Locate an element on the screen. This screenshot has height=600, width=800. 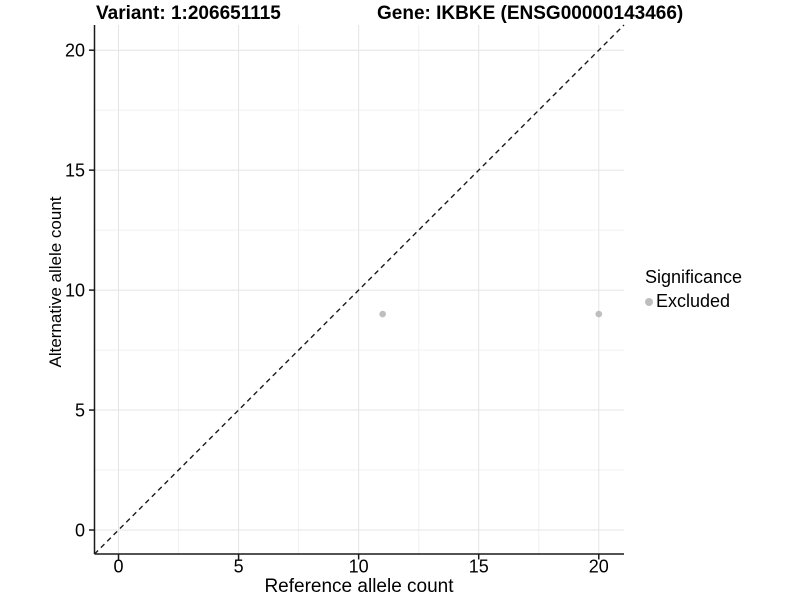
legend-item-excluded: Excluded is located at coordinates (693, 301).